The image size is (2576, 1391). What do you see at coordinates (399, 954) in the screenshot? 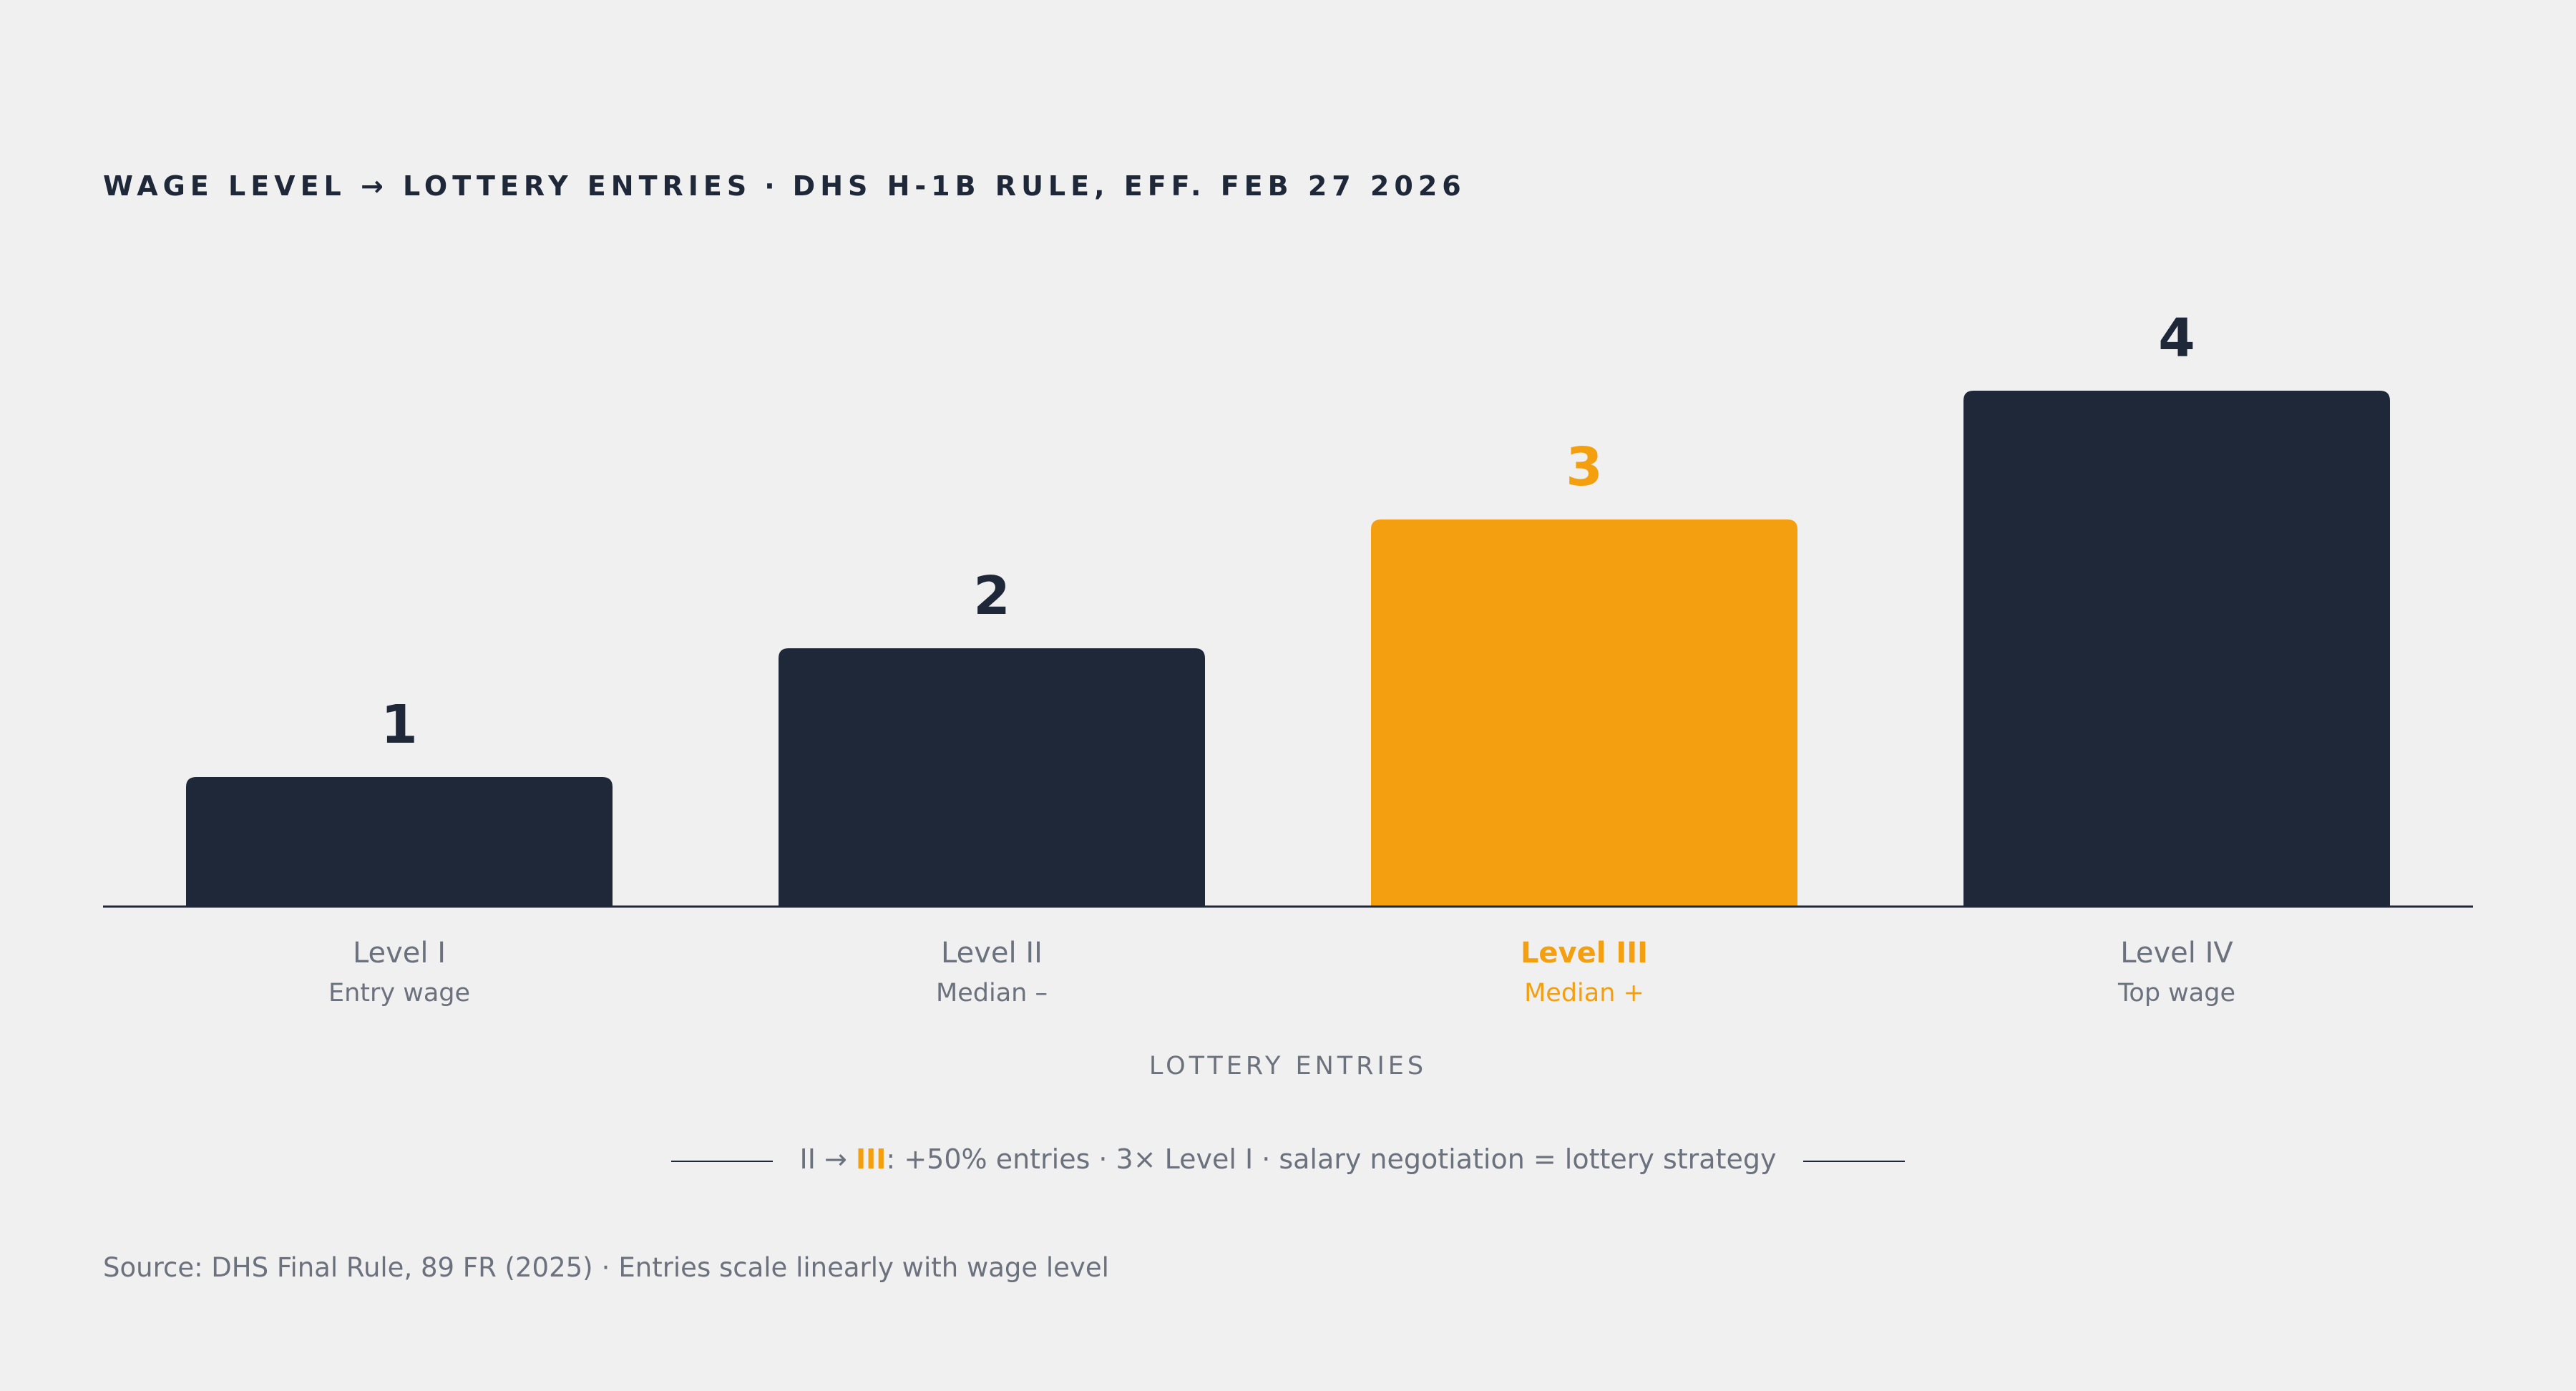
I see `category-label-1: Level I` at bounding box center [399, 954].